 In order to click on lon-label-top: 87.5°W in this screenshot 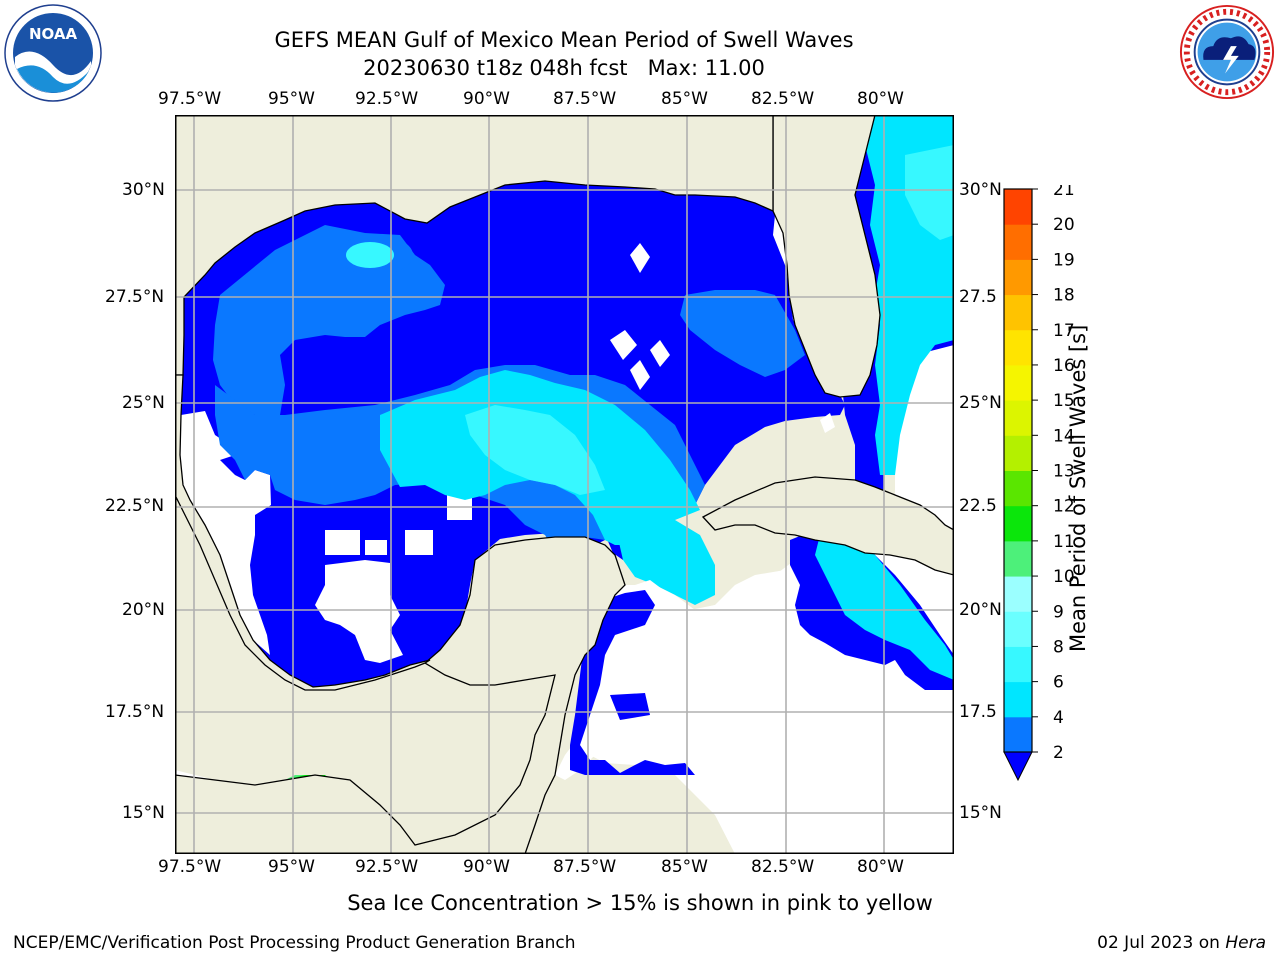, I will do `click(585, 99)`.